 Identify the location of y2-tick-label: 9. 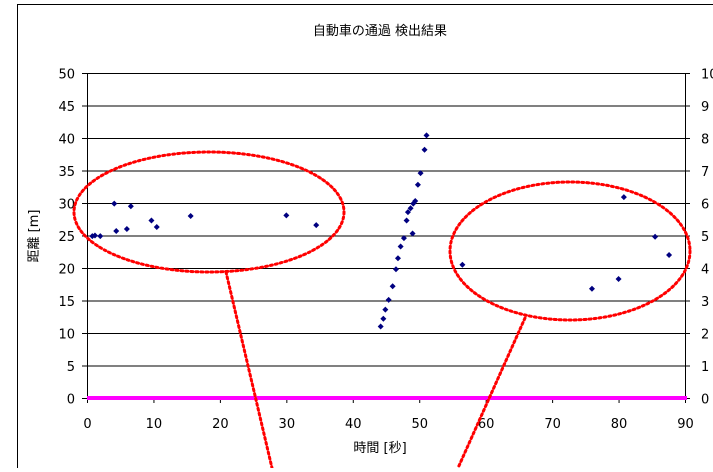
(705, 107).